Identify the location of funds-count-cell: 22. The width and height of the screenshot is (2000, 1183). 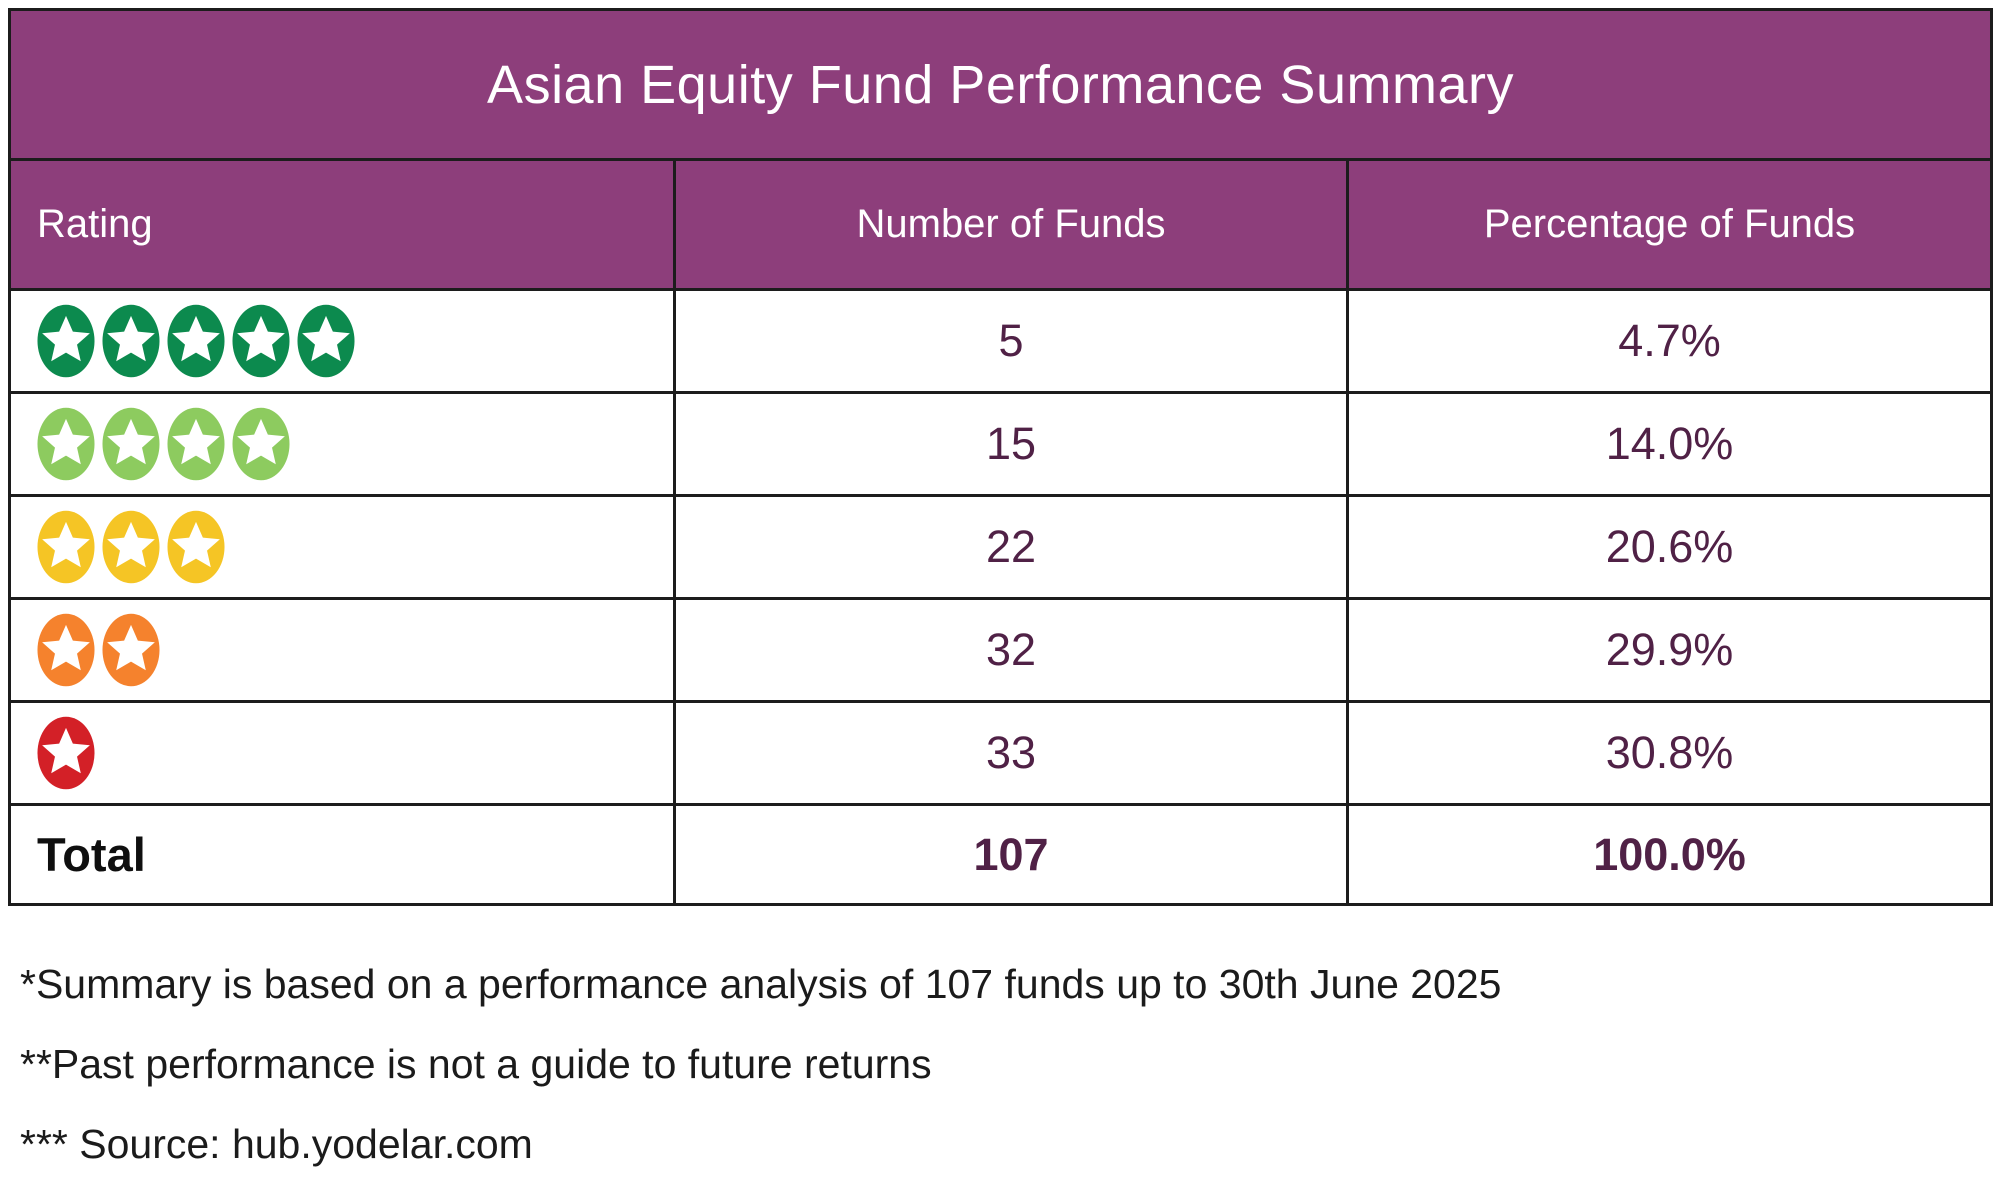
(1011, 547).